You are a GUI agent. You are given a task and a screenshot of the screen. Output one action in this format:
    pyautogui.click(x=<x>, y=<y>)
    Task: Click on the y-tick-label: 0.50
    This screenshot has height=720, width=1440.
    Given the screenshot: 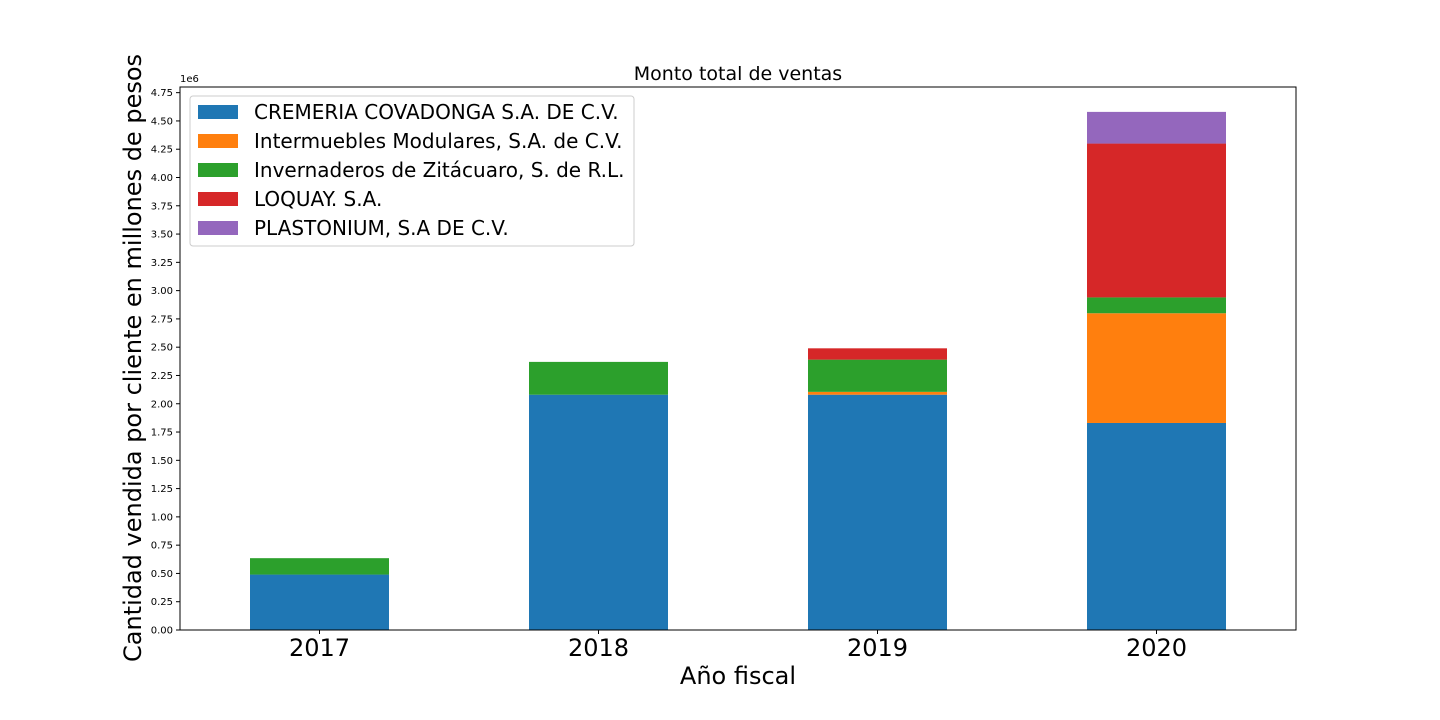 What is the action you would take?
    pyautogui.click(x=162, y=574)
    